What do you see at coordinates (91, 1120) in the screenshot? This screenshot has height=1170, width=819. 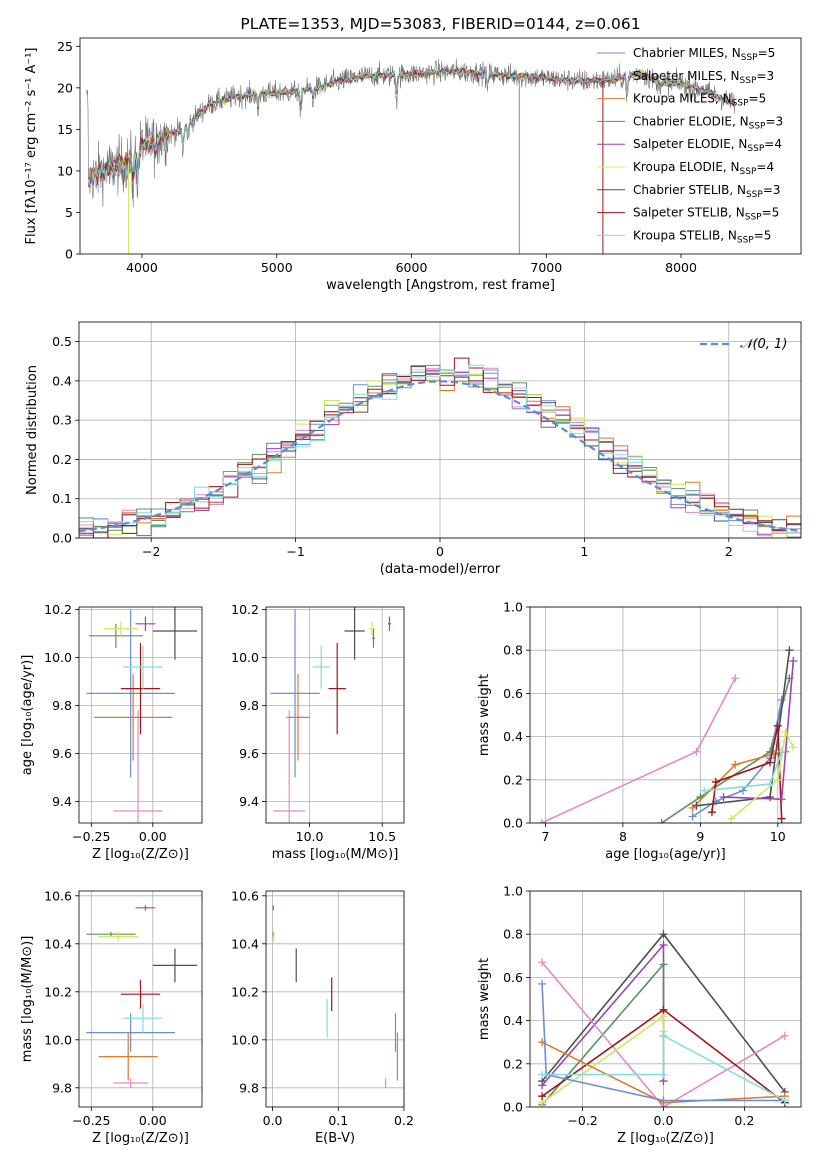 I see `x-tick-label: −0.25` at bounding box center [91, 1120].